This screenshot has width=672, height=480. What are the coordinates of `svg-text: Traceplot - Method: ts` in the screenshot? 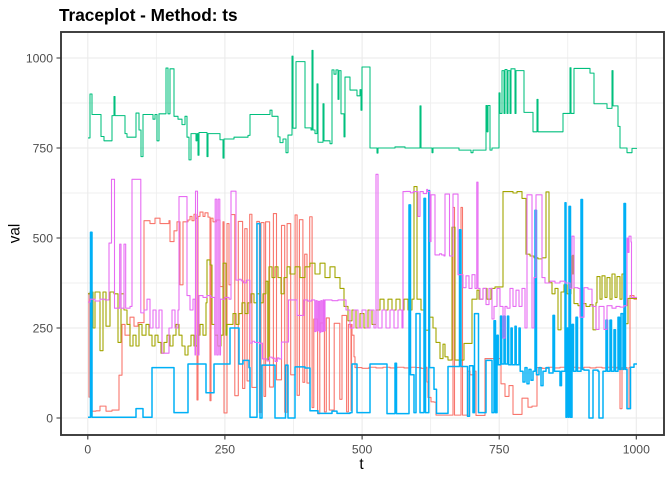 It's located at (148, 15).